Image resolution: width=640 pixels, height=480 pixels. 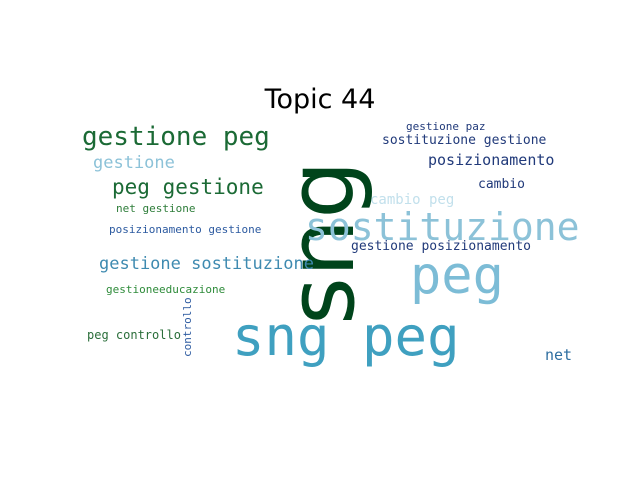 What do you see at coordinates (187, 327) in the screenshot?
I see `word-controllo: controllo` at bounding box center [187, 327].